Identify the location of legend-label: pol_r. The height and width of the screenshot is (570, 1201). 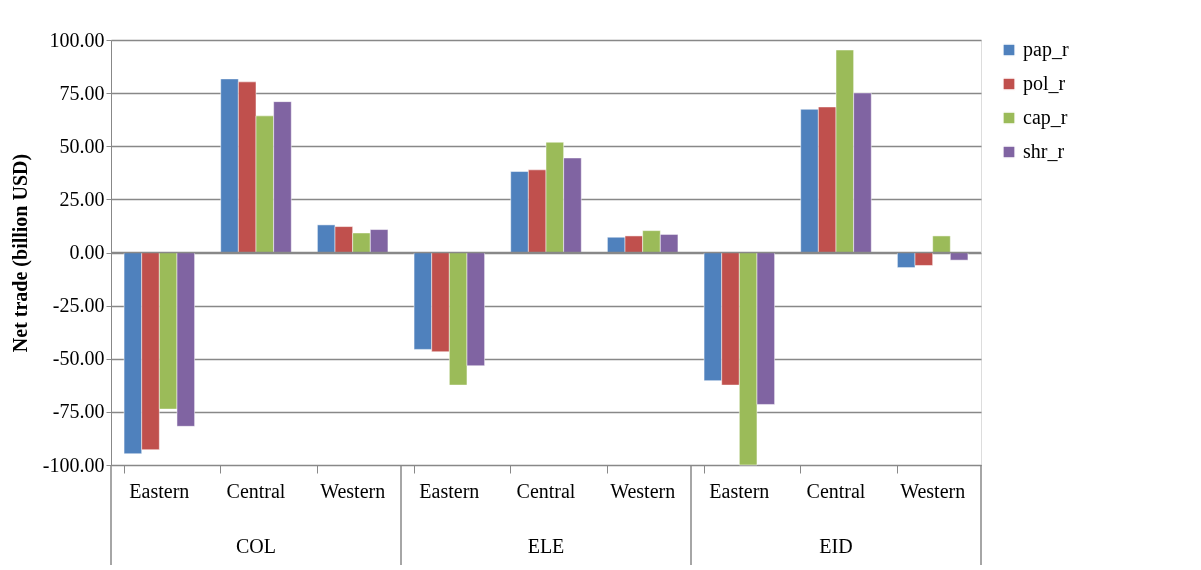
(1044, 83).